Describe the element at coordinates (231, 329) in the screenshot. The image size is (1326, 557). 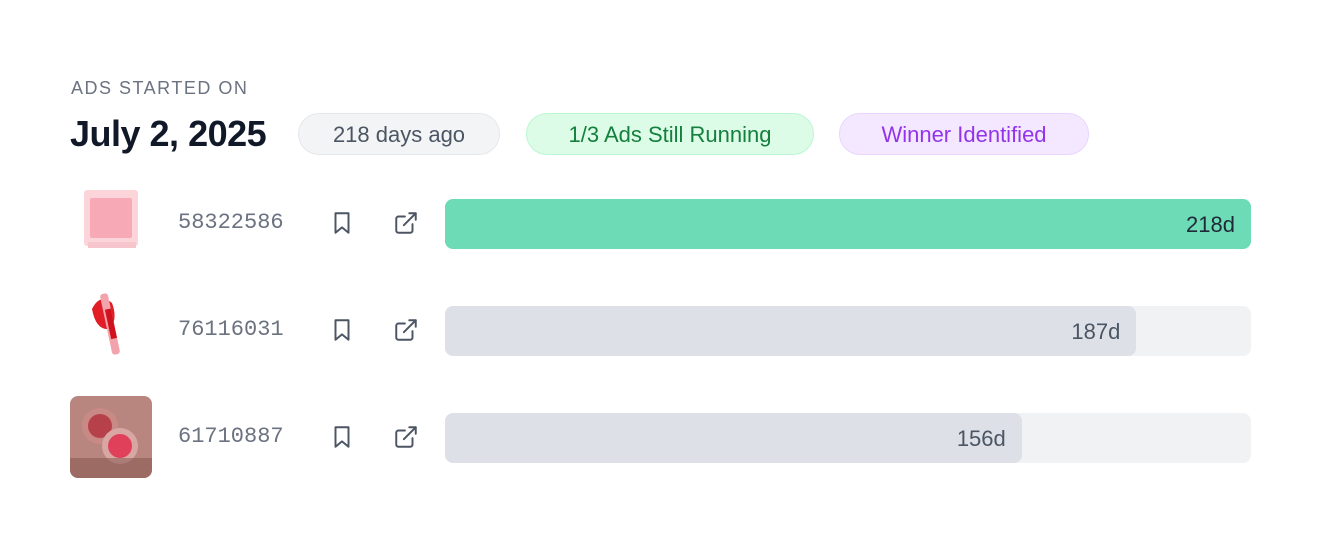
I see `ad-id: 76116031` at that location.